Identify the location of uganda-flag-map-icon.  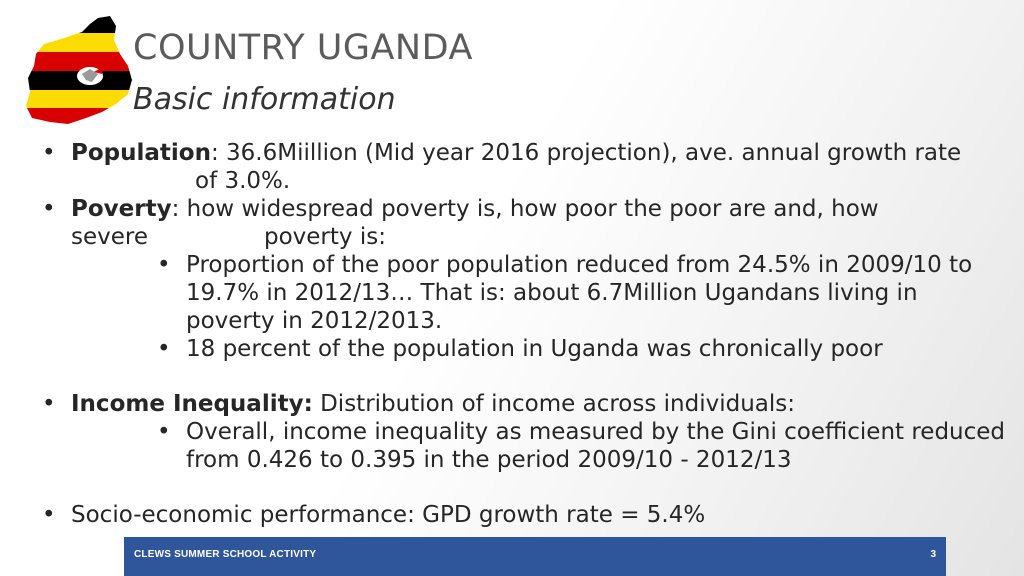
(79, 70).